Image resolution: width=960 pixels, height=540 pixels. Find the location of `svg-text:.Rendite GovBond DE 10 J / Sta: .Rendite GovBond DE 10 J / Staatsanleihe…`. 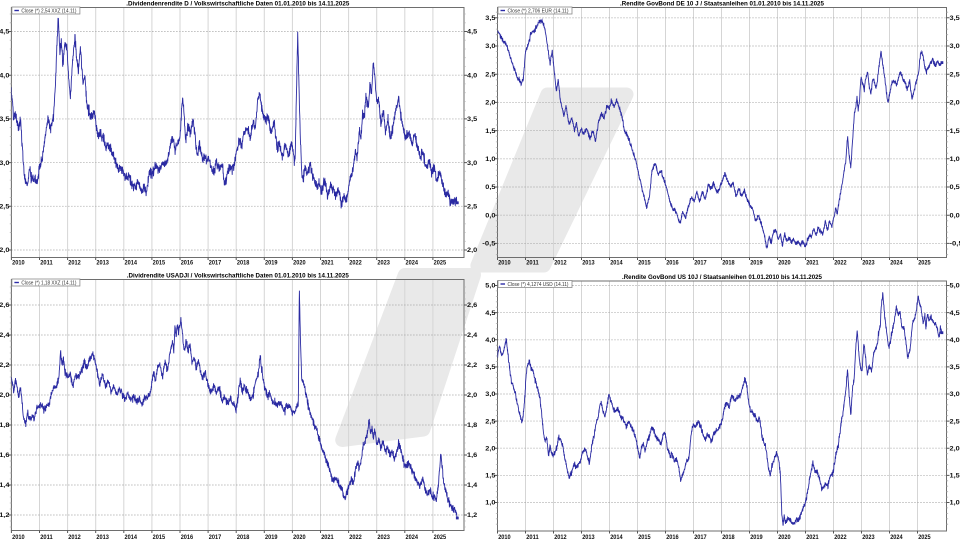

svg-text:.Rendite GovBond DE 10 J / Sta: .Rendite GovBond DE 10 J / Staatsanleihe… is located at coordinates (722, 3).